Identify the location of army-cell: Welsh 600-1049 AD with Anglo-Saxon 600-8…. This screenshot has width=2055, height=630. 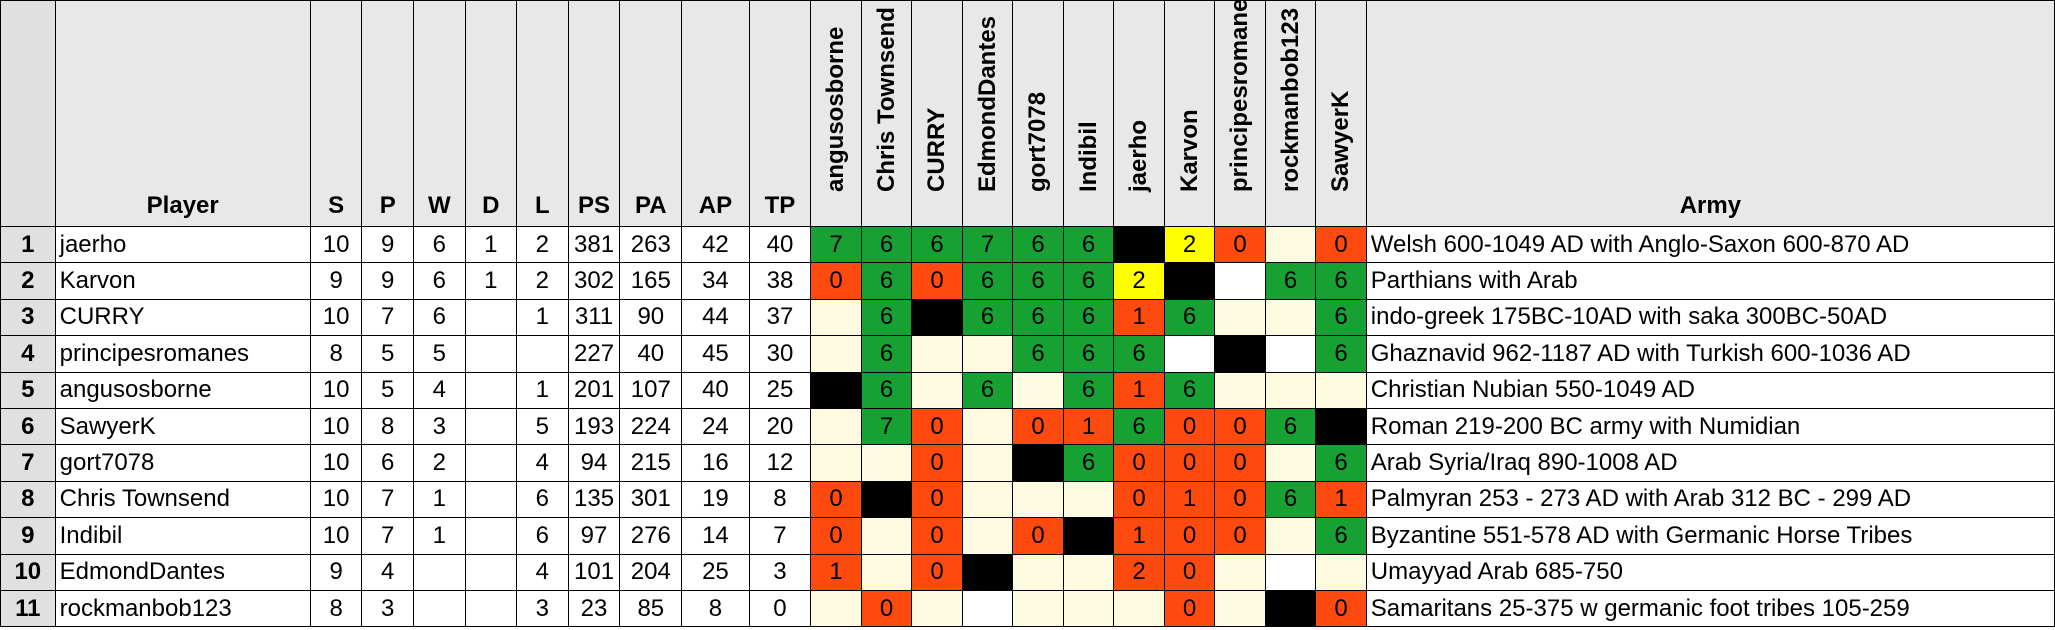
(1710, 244).